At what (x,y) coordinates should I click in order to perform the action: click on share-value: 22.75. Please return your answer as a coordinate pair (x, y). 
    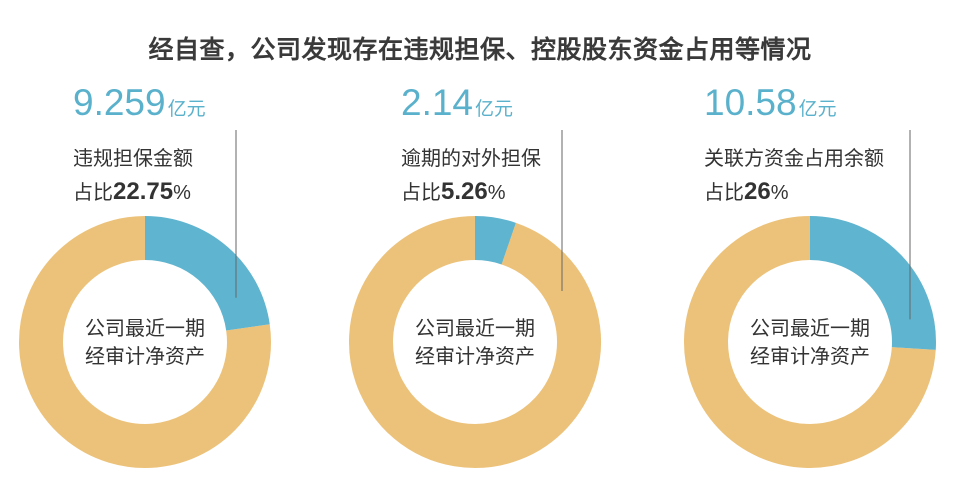
    Looking at the image, I should click on (143, 191).